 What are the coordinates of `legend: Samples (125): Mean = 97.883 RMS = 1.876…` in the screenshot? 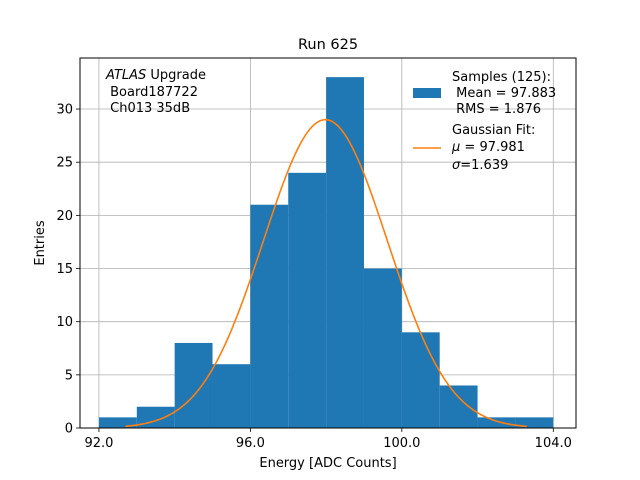 It's located at (484, 121).